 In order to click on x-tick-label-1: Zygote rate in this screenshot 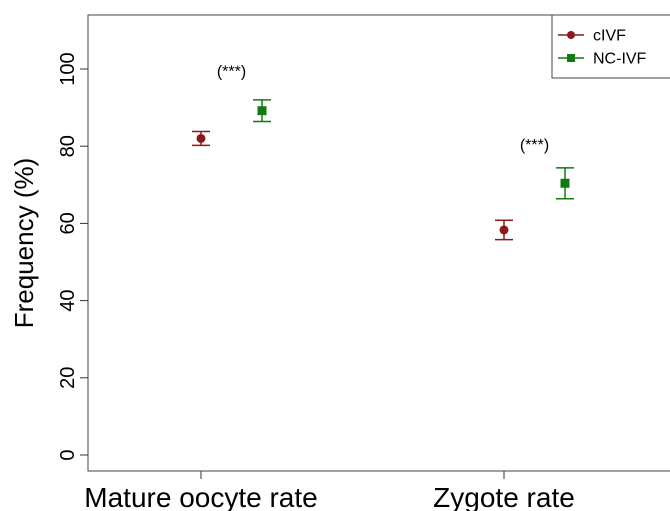, I will do `click(504, 496)`.